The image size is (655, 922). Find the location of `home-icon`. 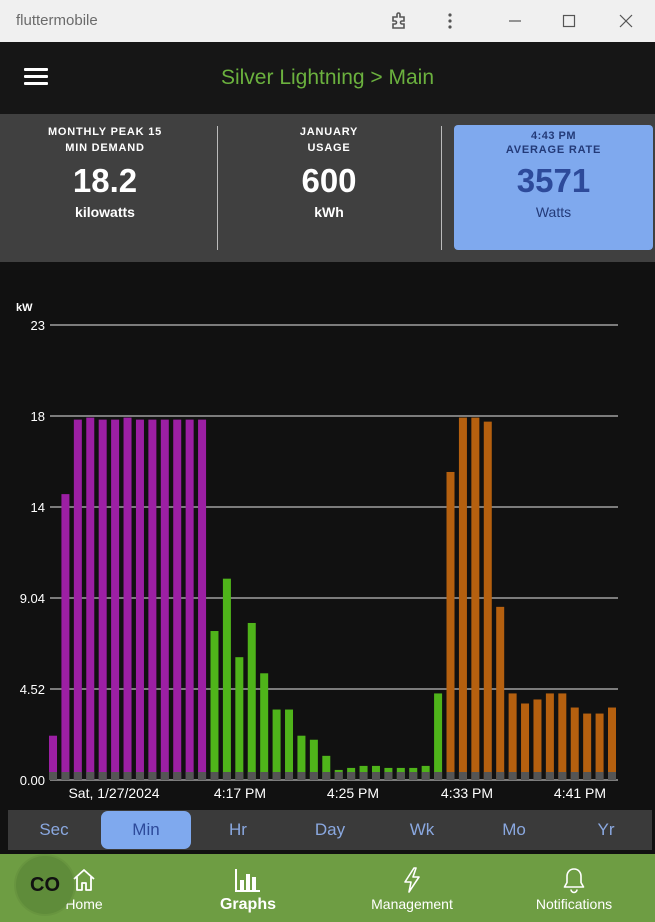

home-icon is located at coordinates (84, 880).